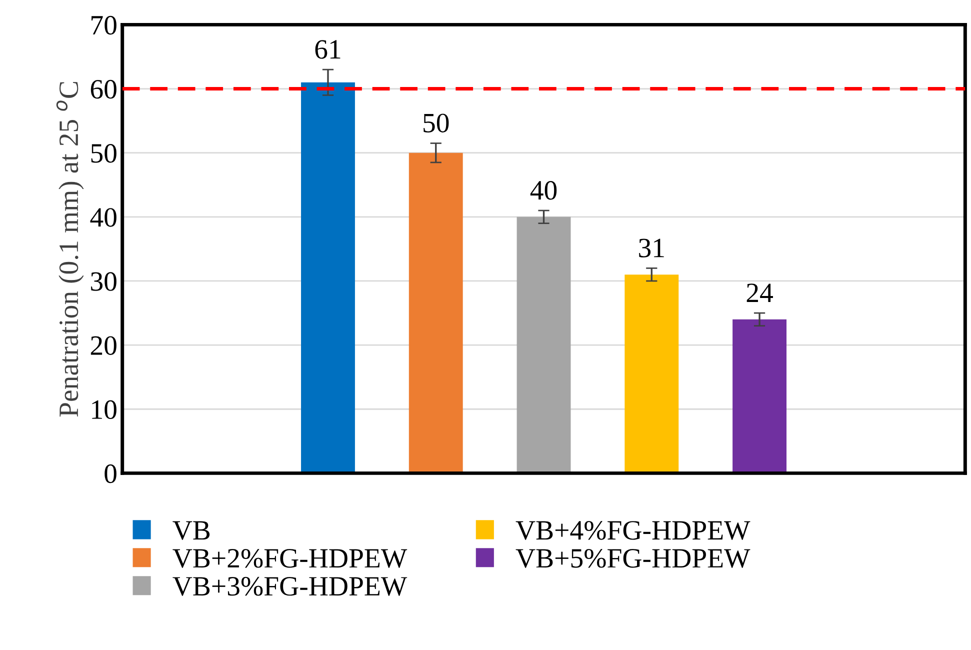  Describe the element at coordinates (290, 586) in the screenshot. I see `legend-label: VB+3%FG-HDPEW` at that location.